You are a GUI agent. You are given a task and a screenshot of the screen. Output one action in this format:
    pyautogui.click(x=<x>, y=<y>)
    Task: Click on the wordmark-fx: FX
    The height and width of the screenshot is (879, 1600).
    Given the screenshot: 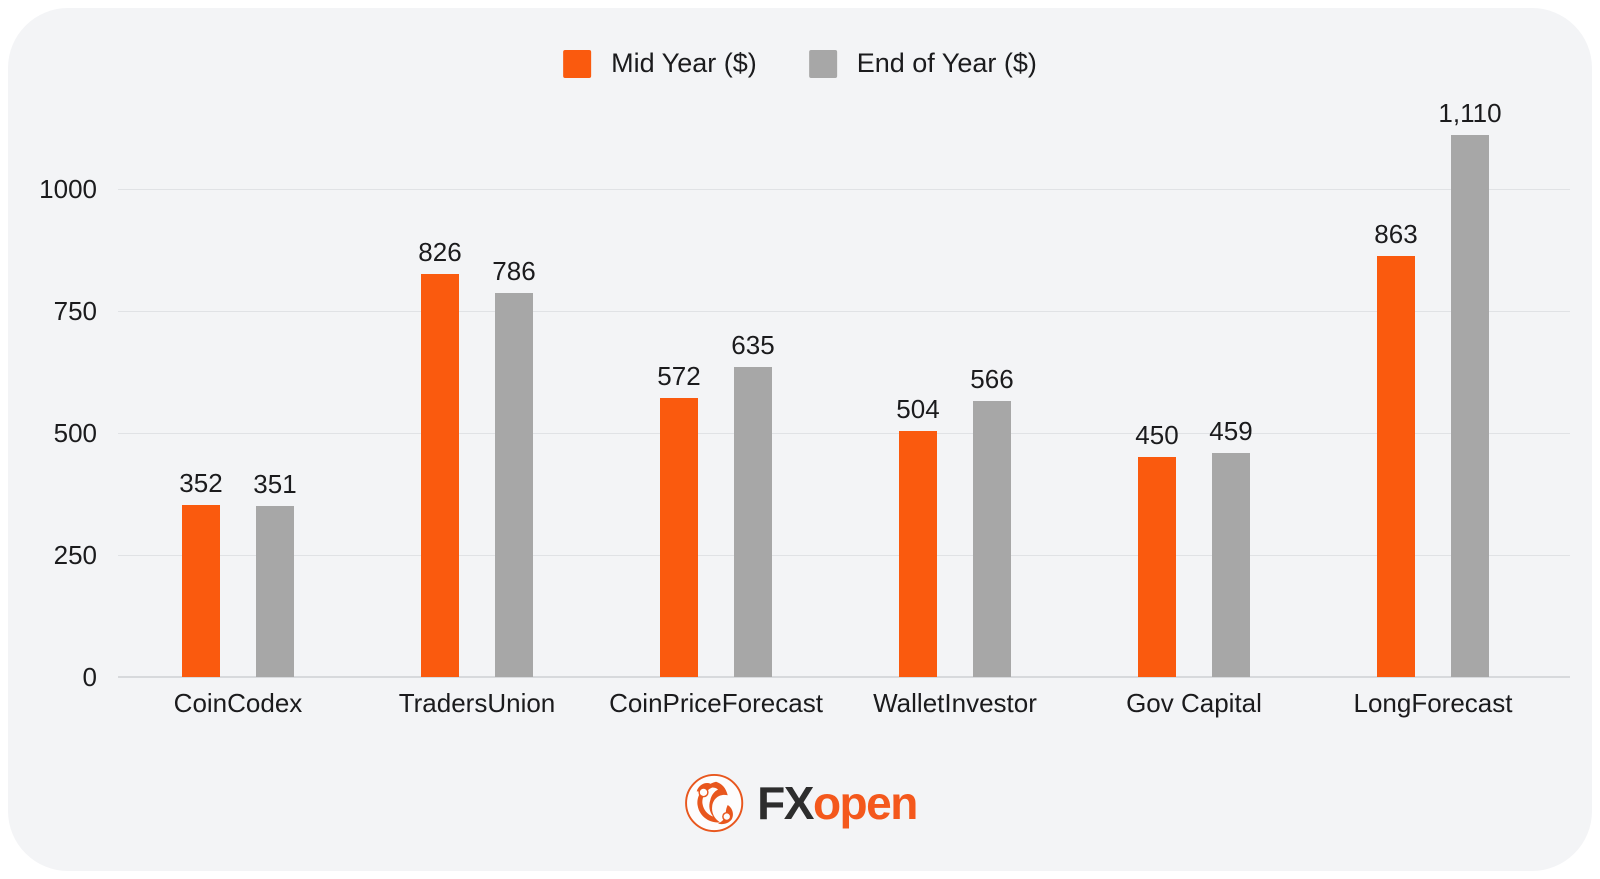 What is the action you would take?
    pyautogui.click(x=785, y=803)
    